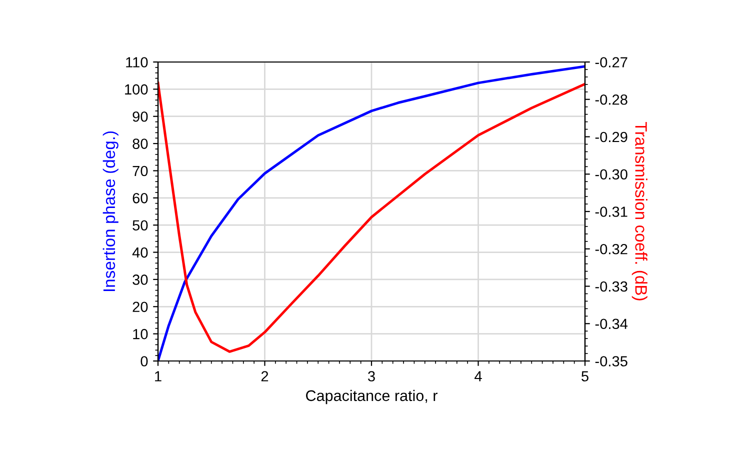 This screenshot has height=450, width=750. Describe the element at coordinates (140, 225) in the screenshot. I see `y-tick-label: 50` at that location.